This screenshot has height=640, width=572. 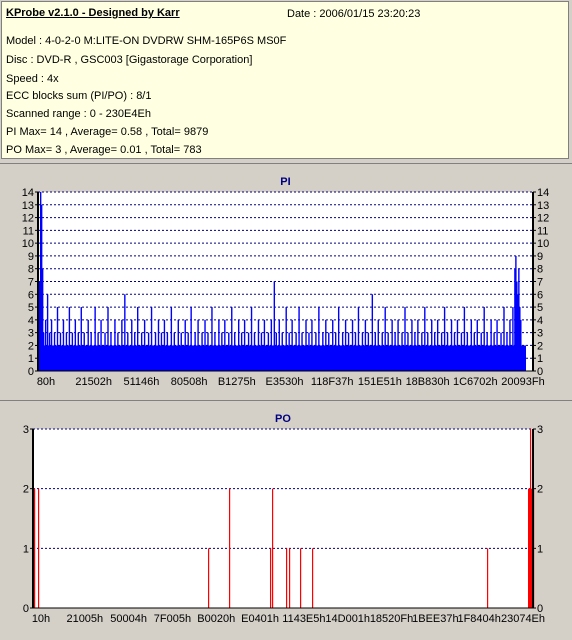 I want to click on pi-x-tick-label: 1C6702h, so click(x=475, y=382).